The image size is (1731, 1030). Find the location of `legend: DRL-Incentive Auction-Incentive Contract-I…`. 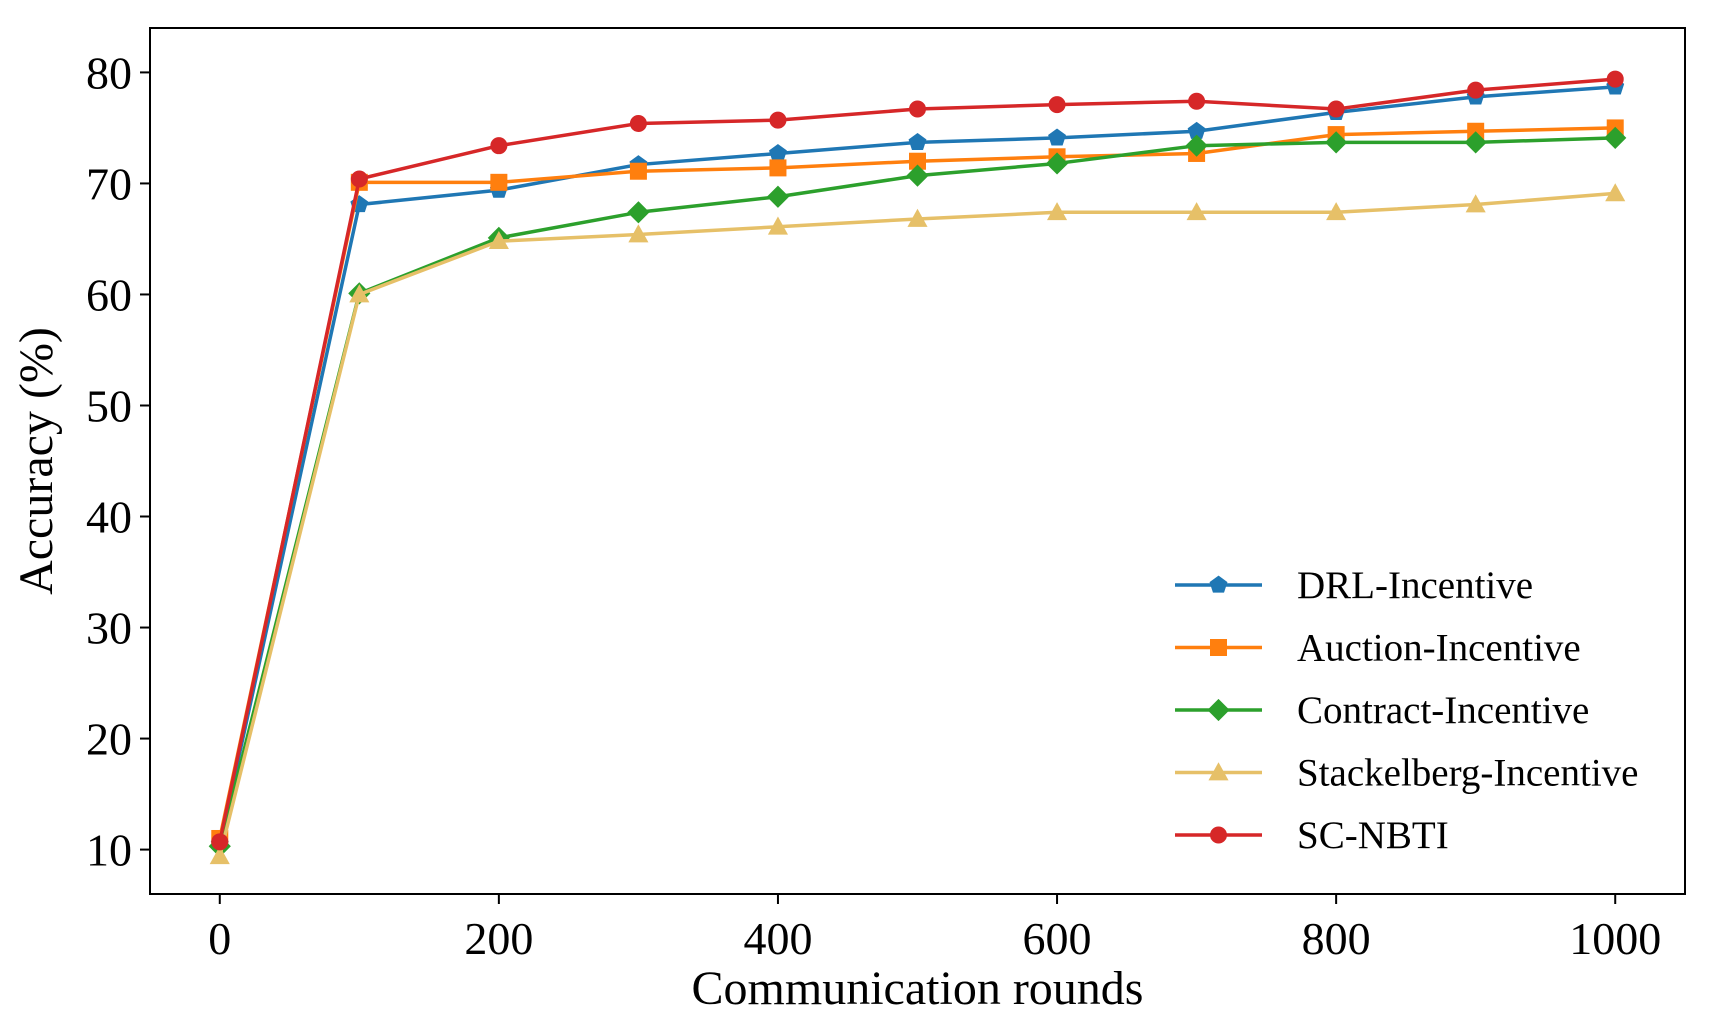

legend: DRL-Incentive Auction-Incentive Contract-I… is located at coordinates (1406, 710).